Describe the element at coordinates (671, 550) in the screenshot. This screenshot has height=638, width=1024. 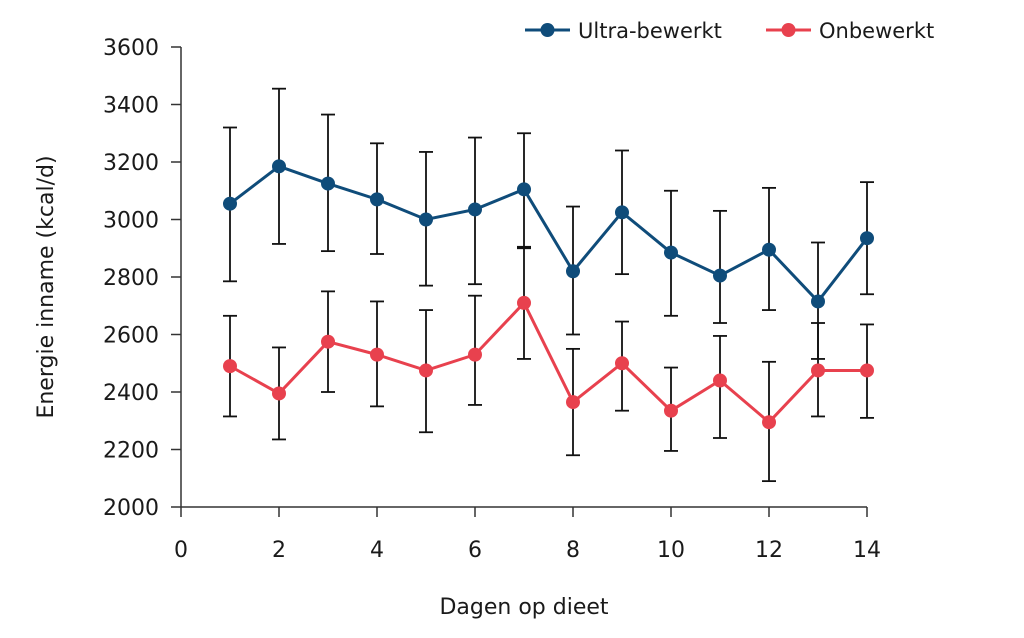
I see `x-tick-label: 10` at that location.